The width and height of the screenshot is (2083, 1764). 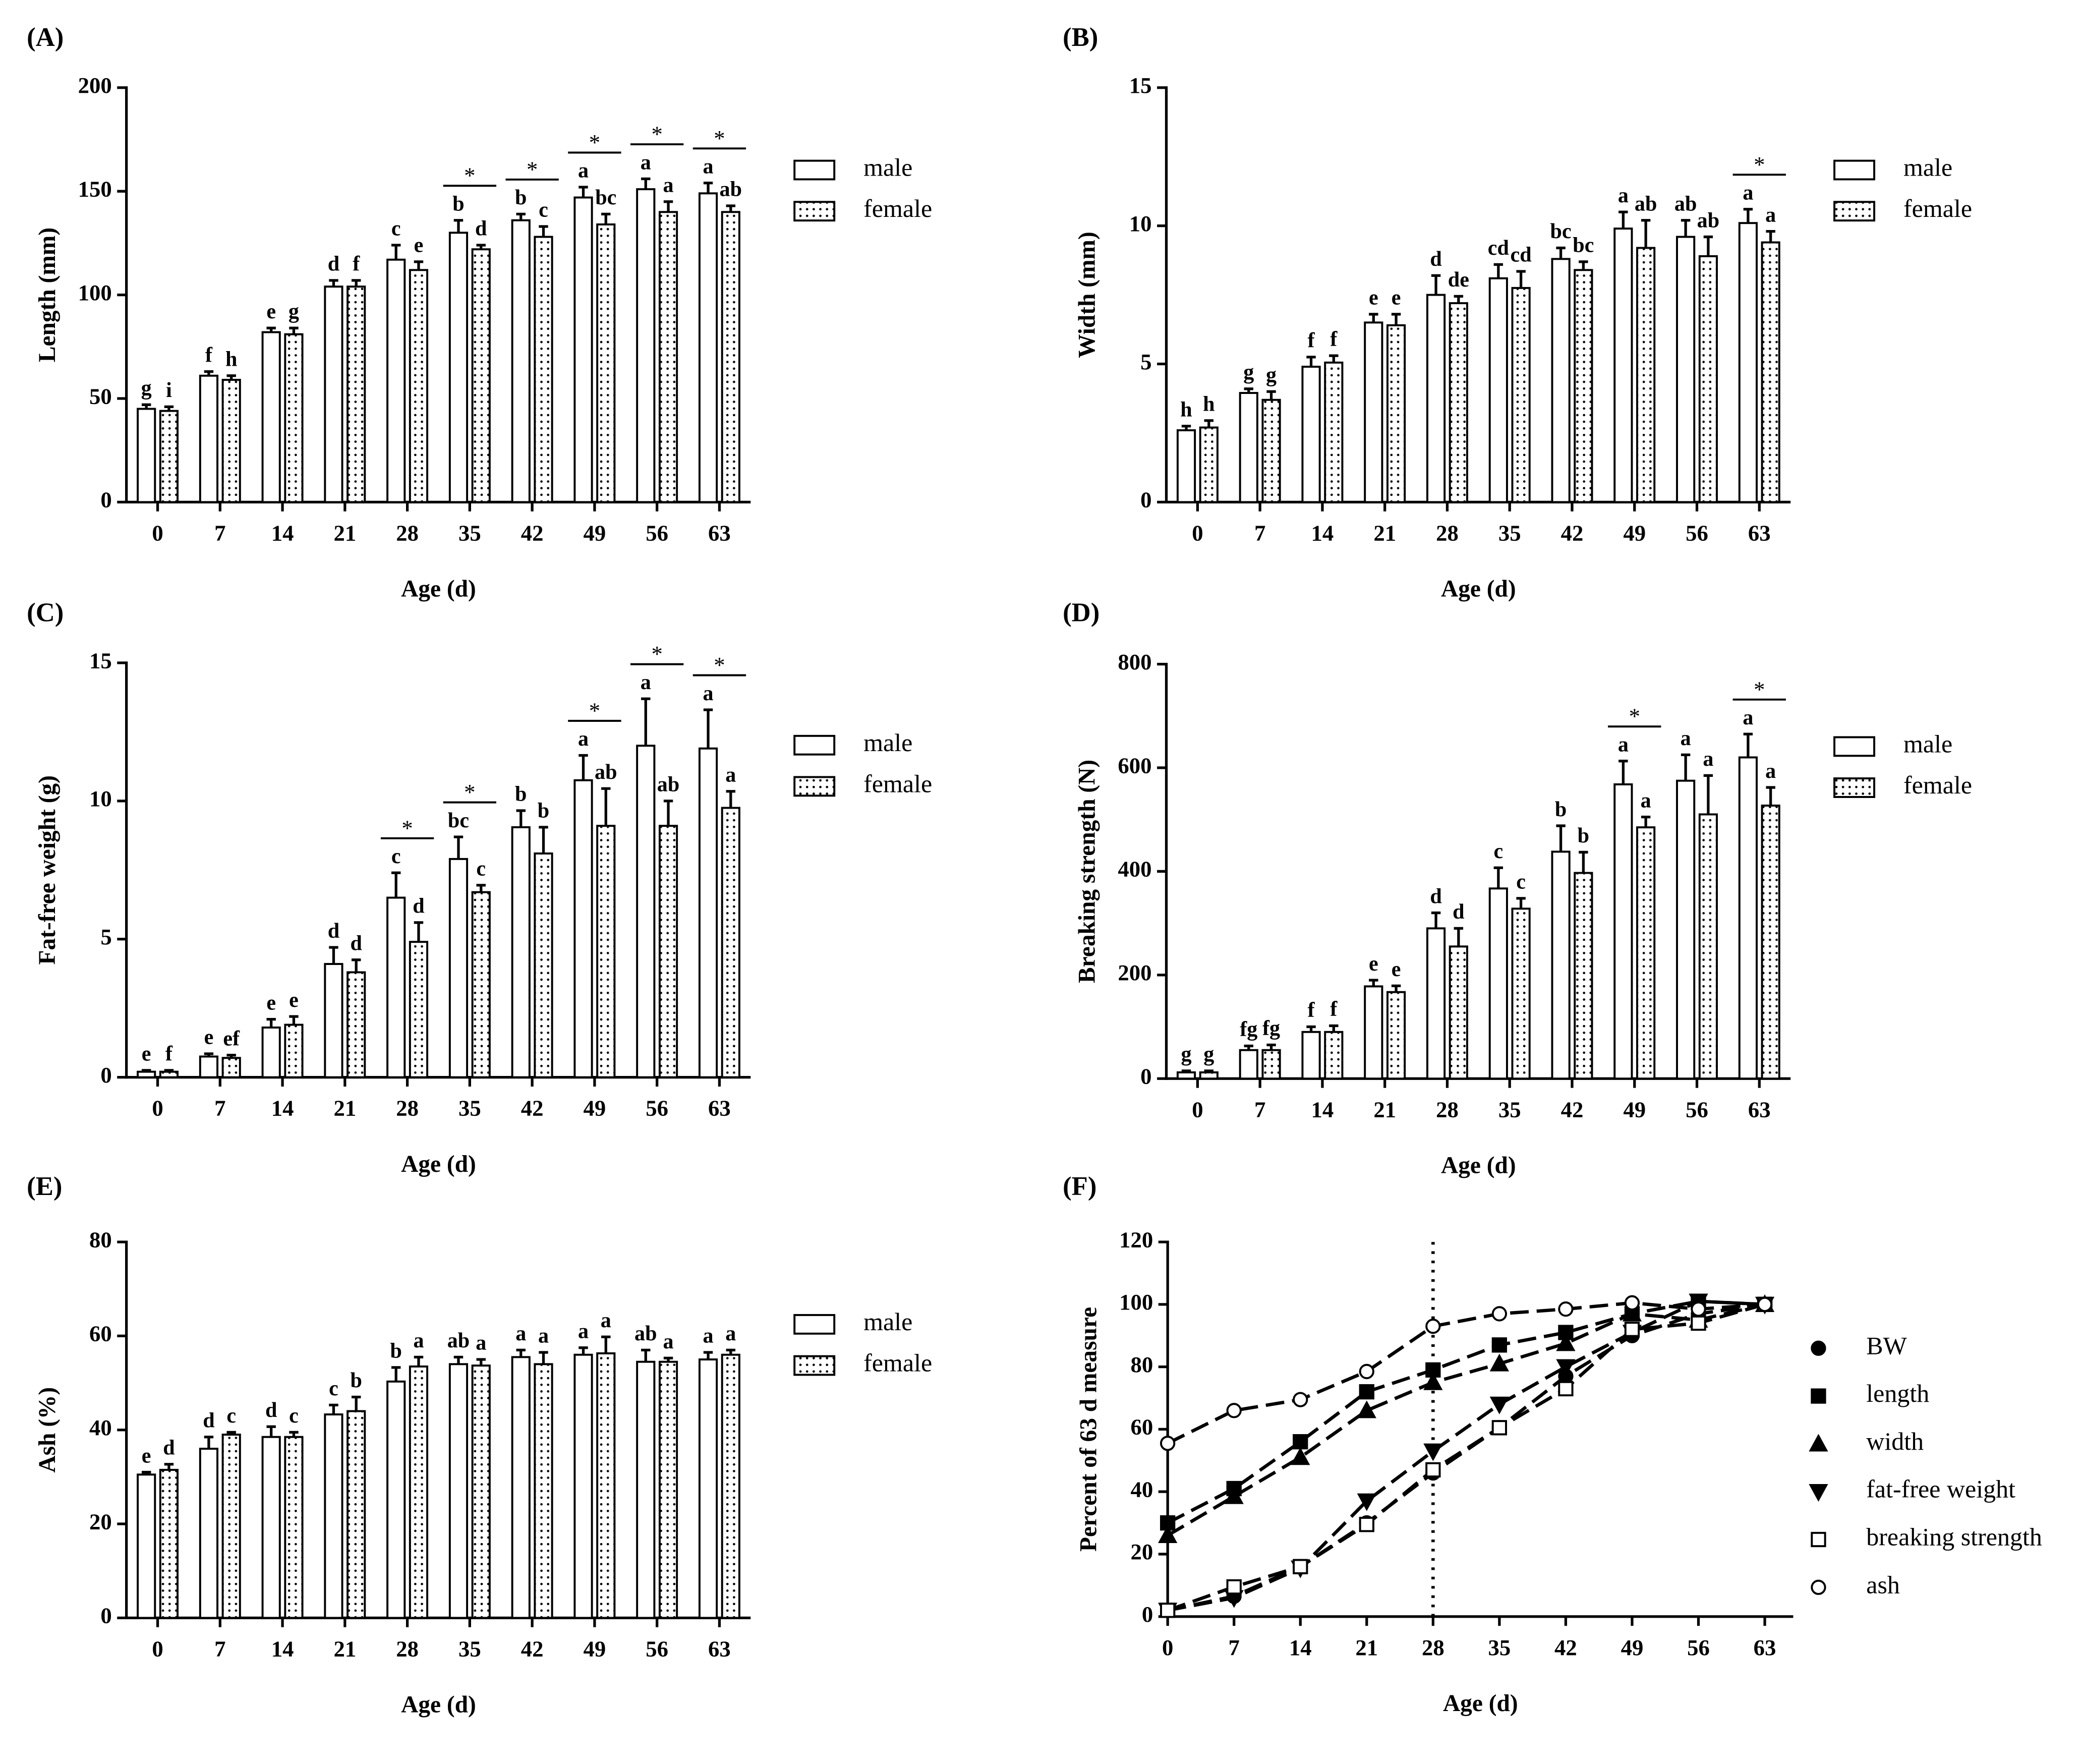 What do you see at coordinates (1886, 1345) in the screenshot?
I see `legend-label: BW` at bounding box center [1886, 1345].